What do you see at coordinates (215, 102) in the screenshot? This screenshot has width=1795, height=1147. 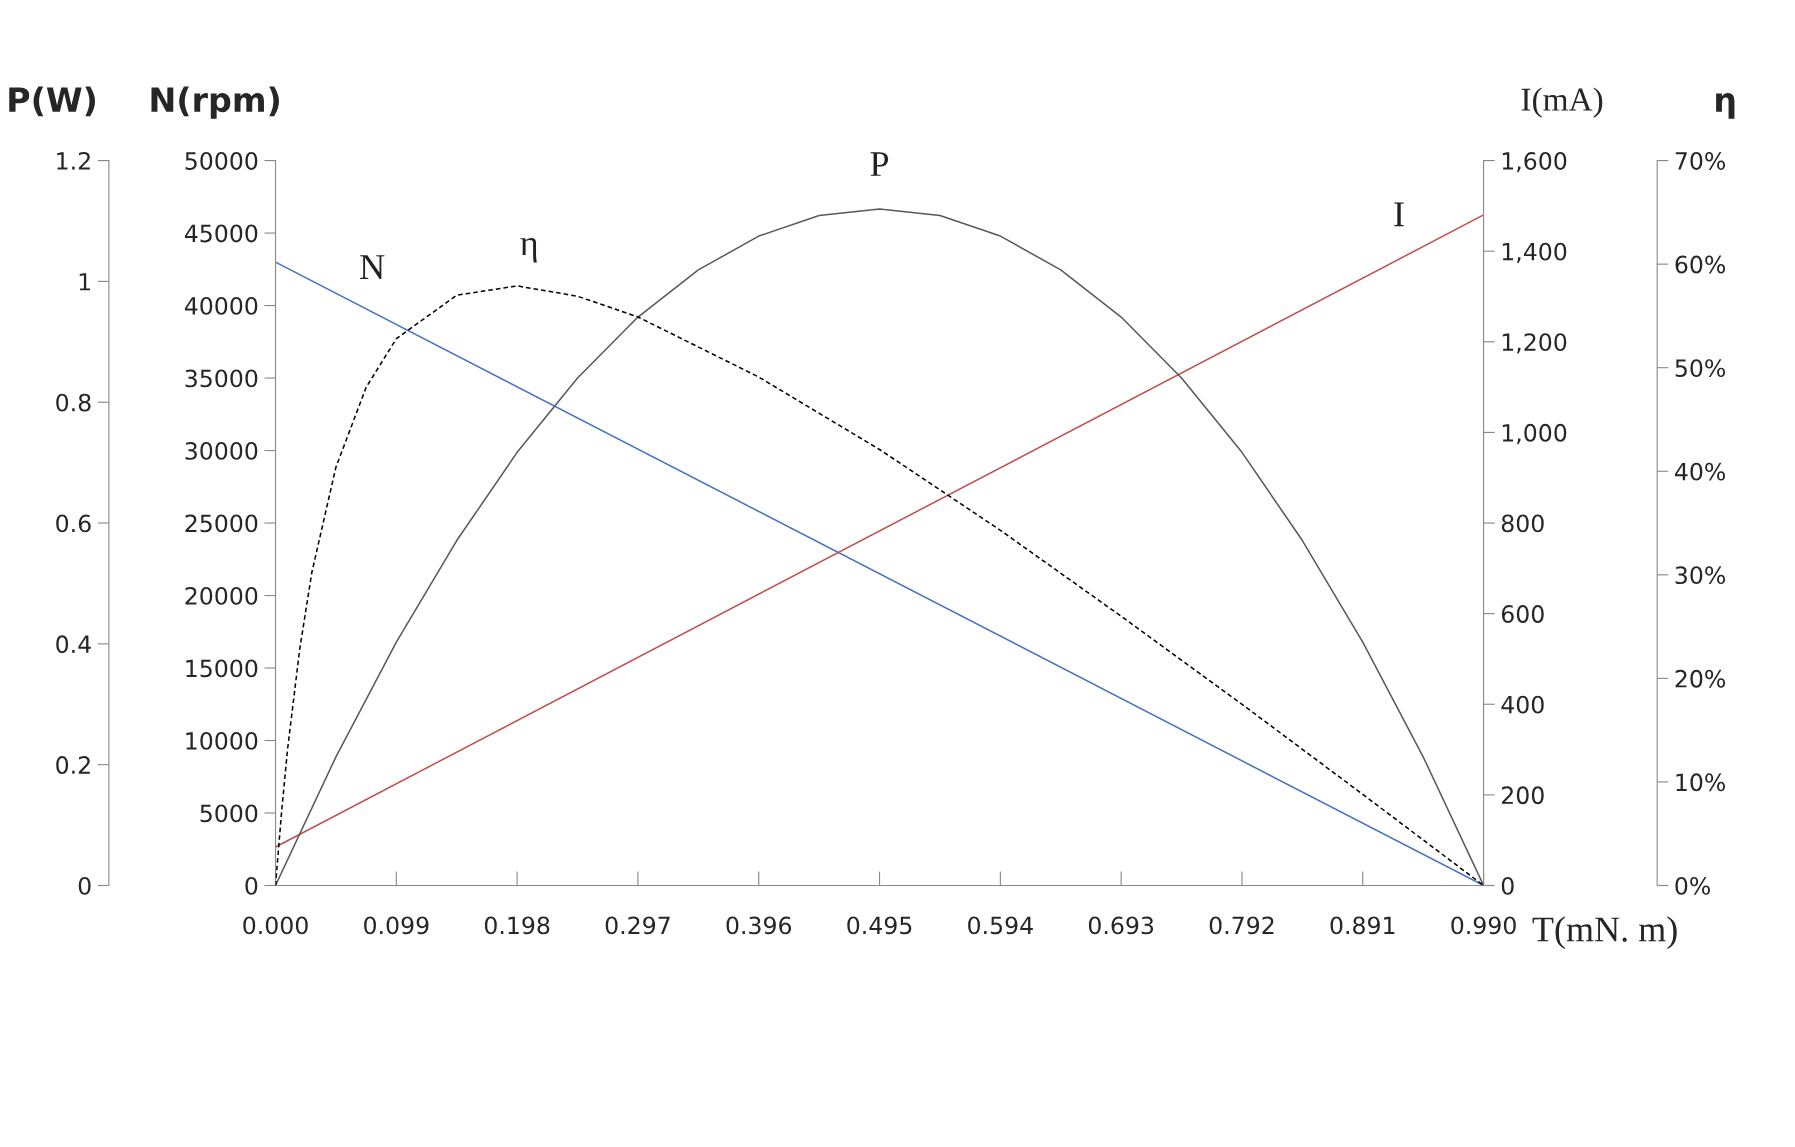 I see `y-axis-title: N(rpm)` at bounding box center [215, 102].